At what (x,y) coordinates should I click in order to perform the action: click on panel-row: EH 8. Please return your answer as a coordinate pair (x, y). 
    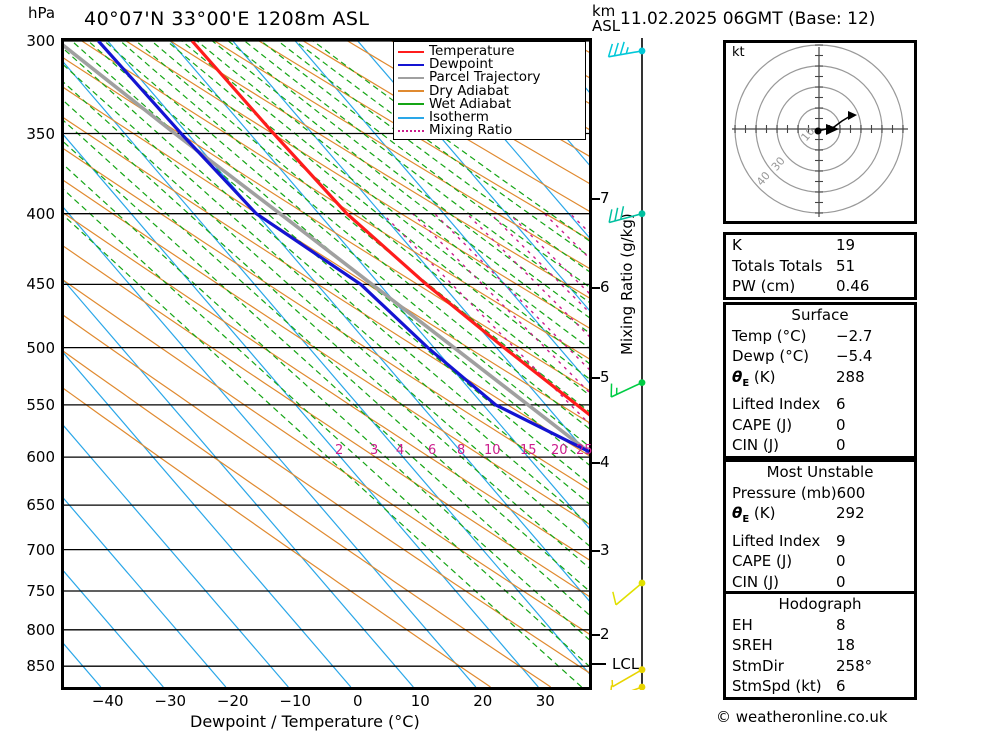
    Looking at the image, I should click on (820, 625).